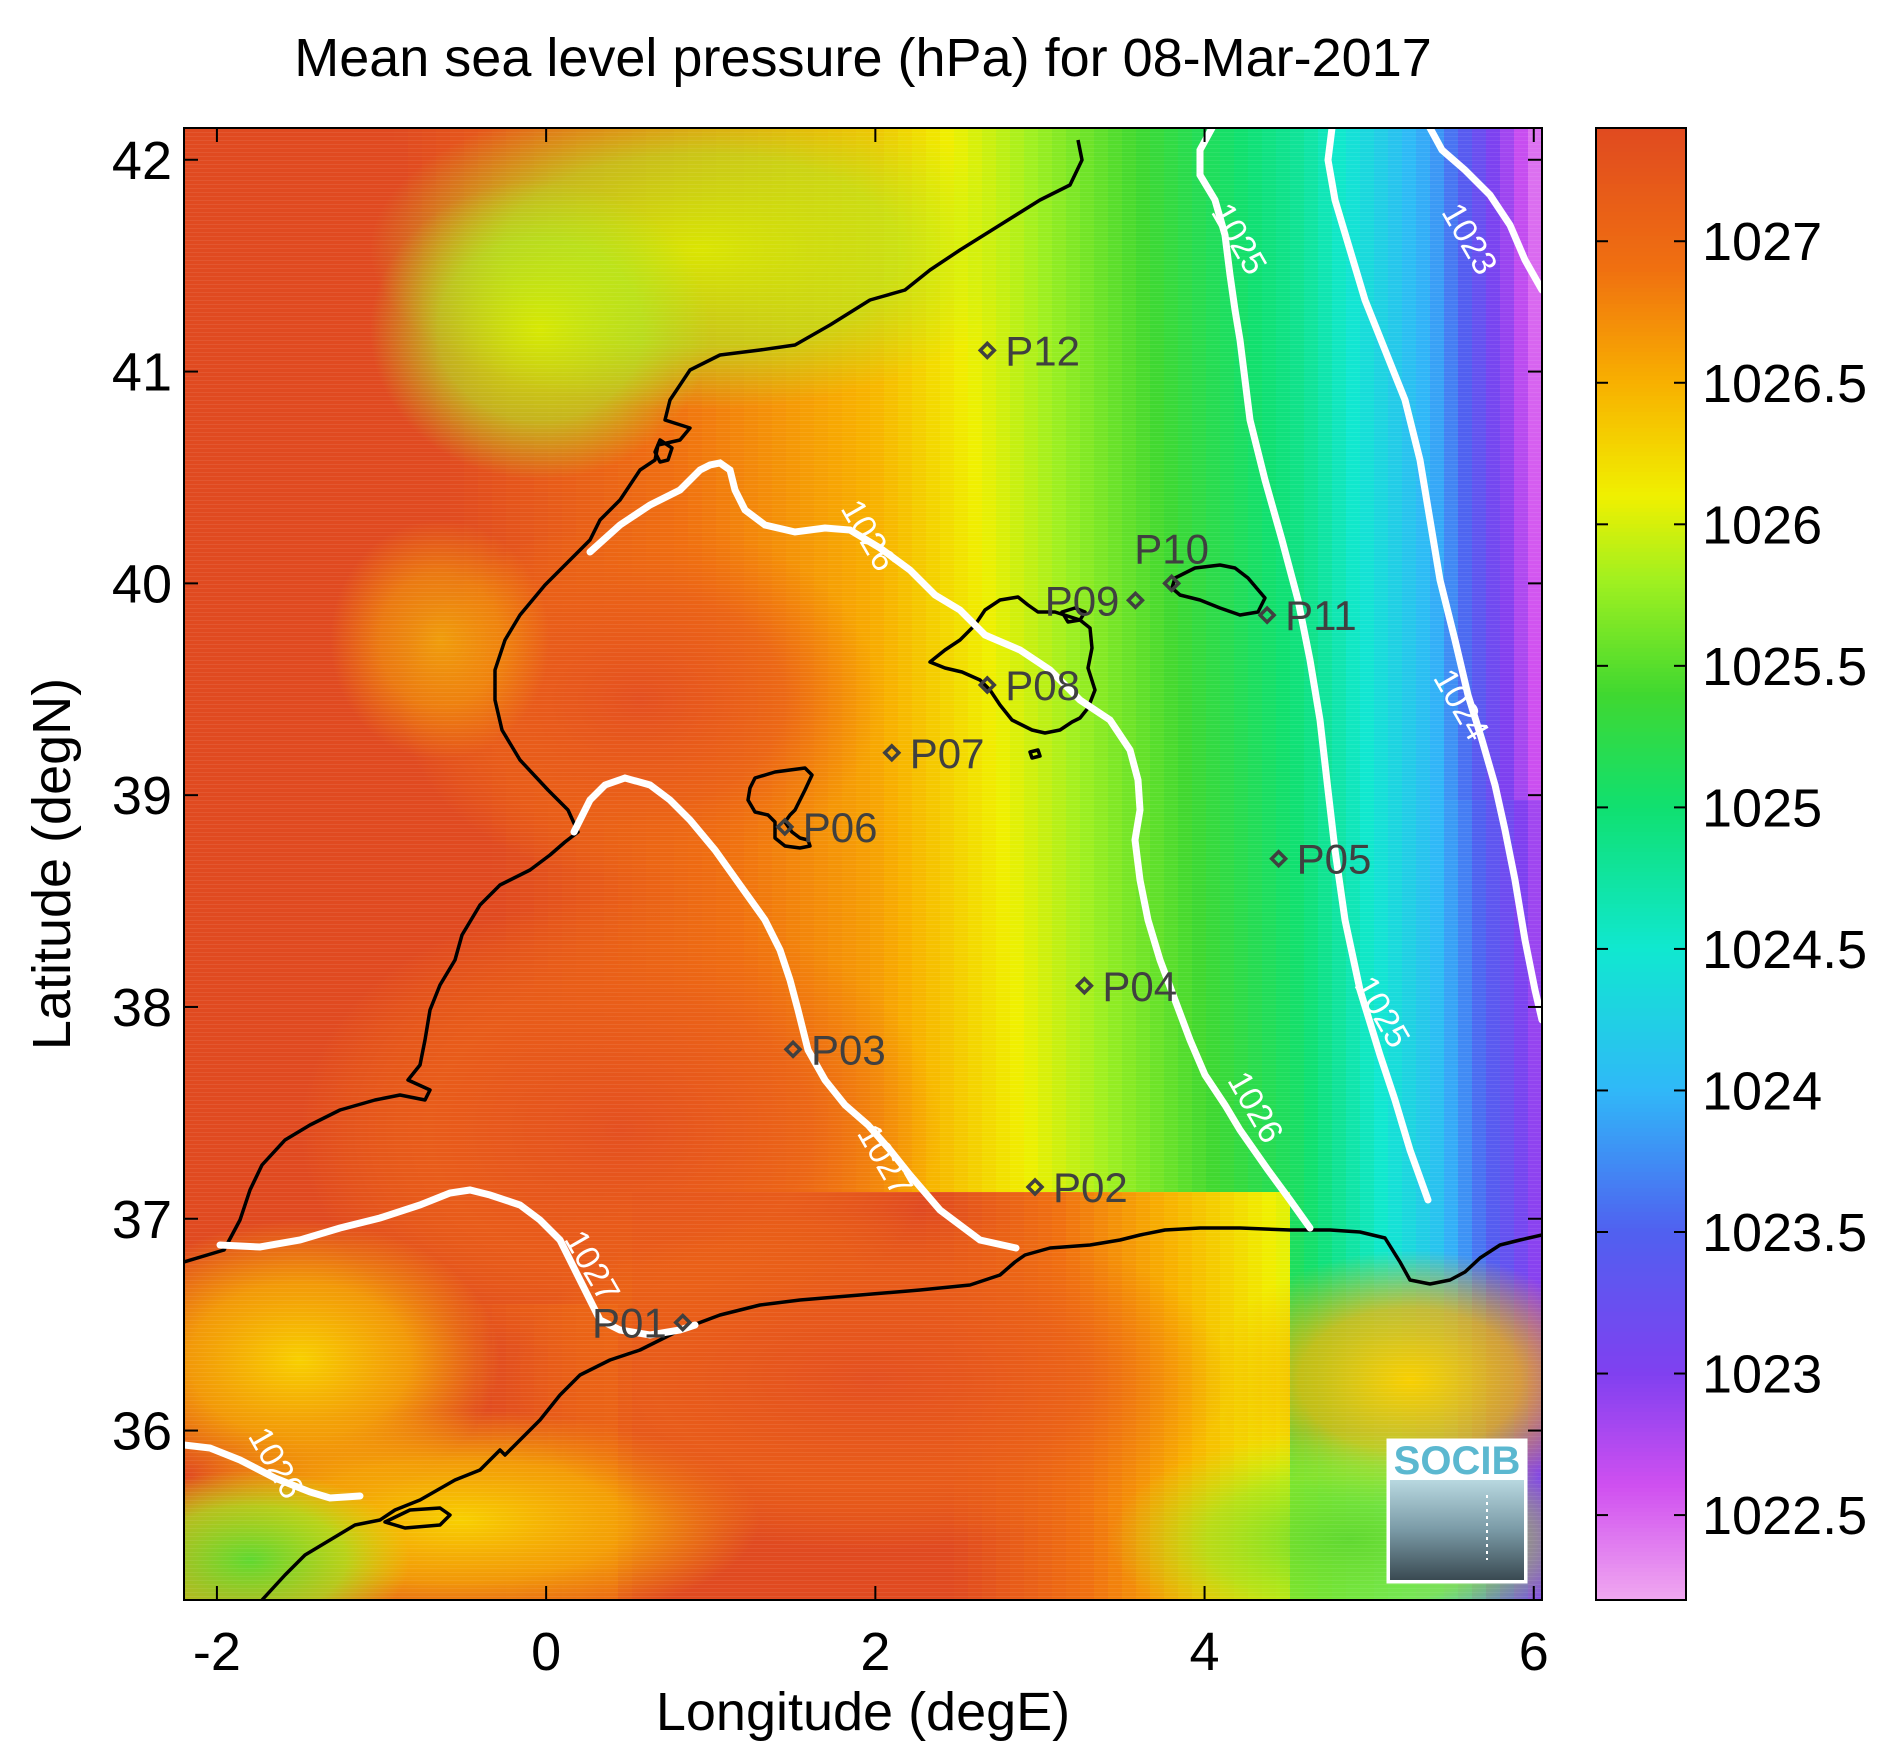 The image size is (1904, 1758). I want to click on station-p03: P03, so click(834, 1049).